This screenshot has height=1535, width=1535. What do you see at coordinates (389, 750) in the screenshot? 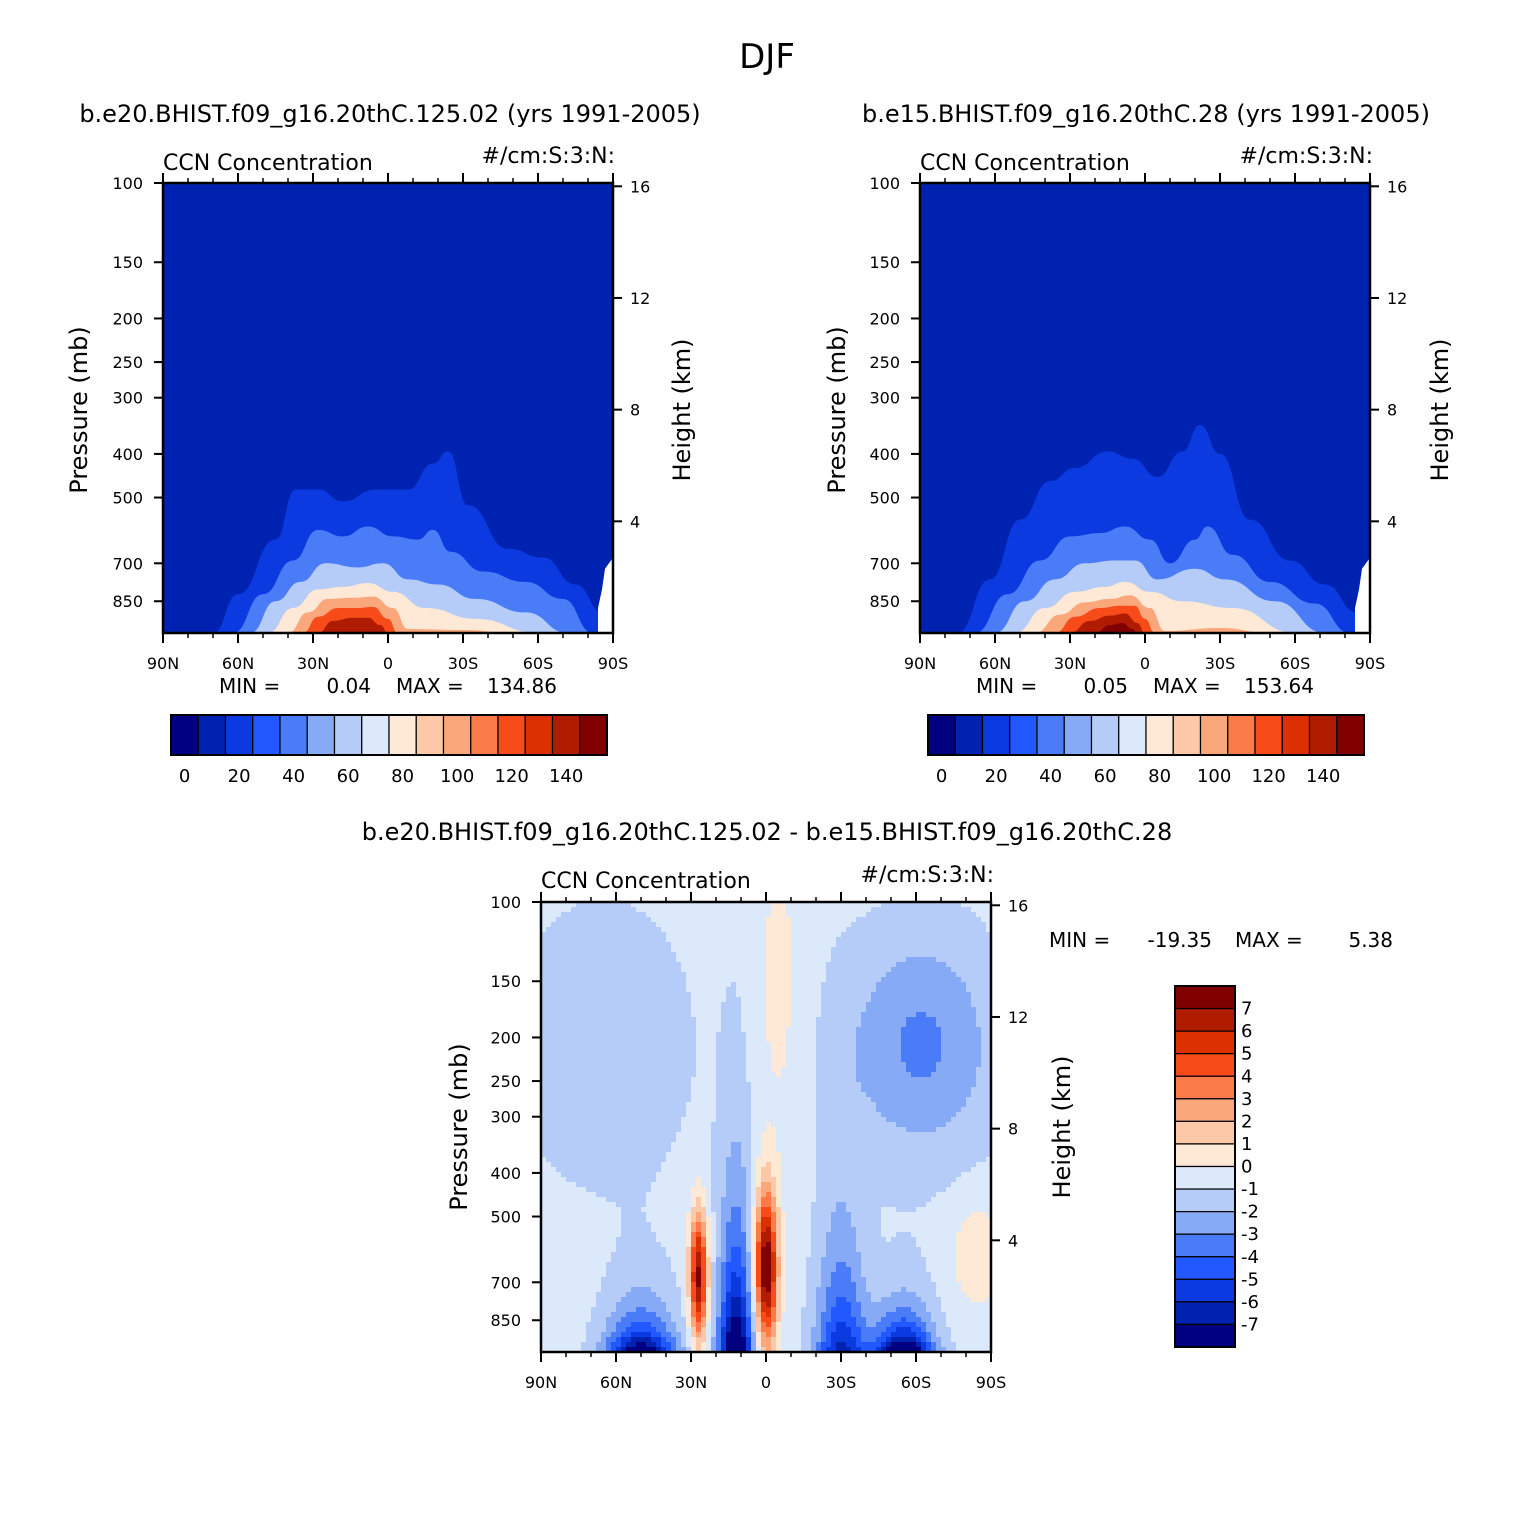
I see `colorbar: 0 20 40 60 80 100 120 140` at bounding box center [389, 750].